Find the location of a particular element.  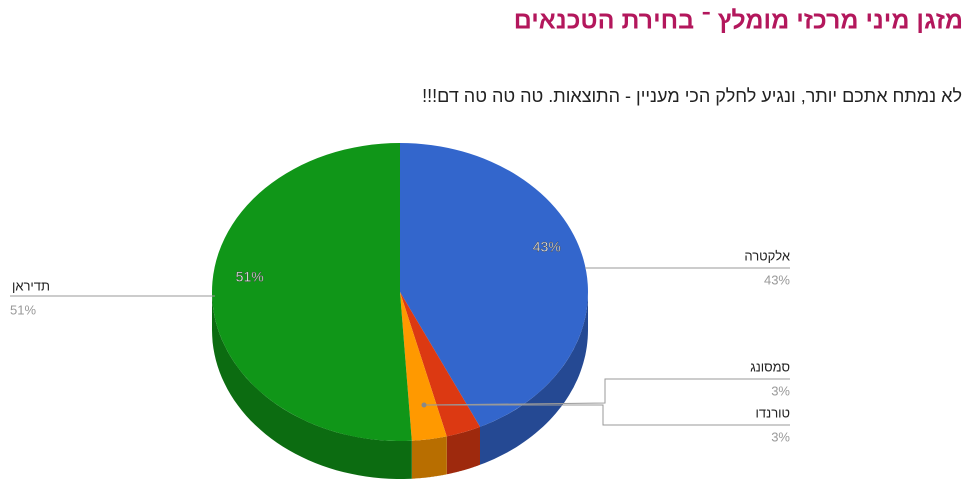

legend-value: 51% is located at coordinates (23, 309).